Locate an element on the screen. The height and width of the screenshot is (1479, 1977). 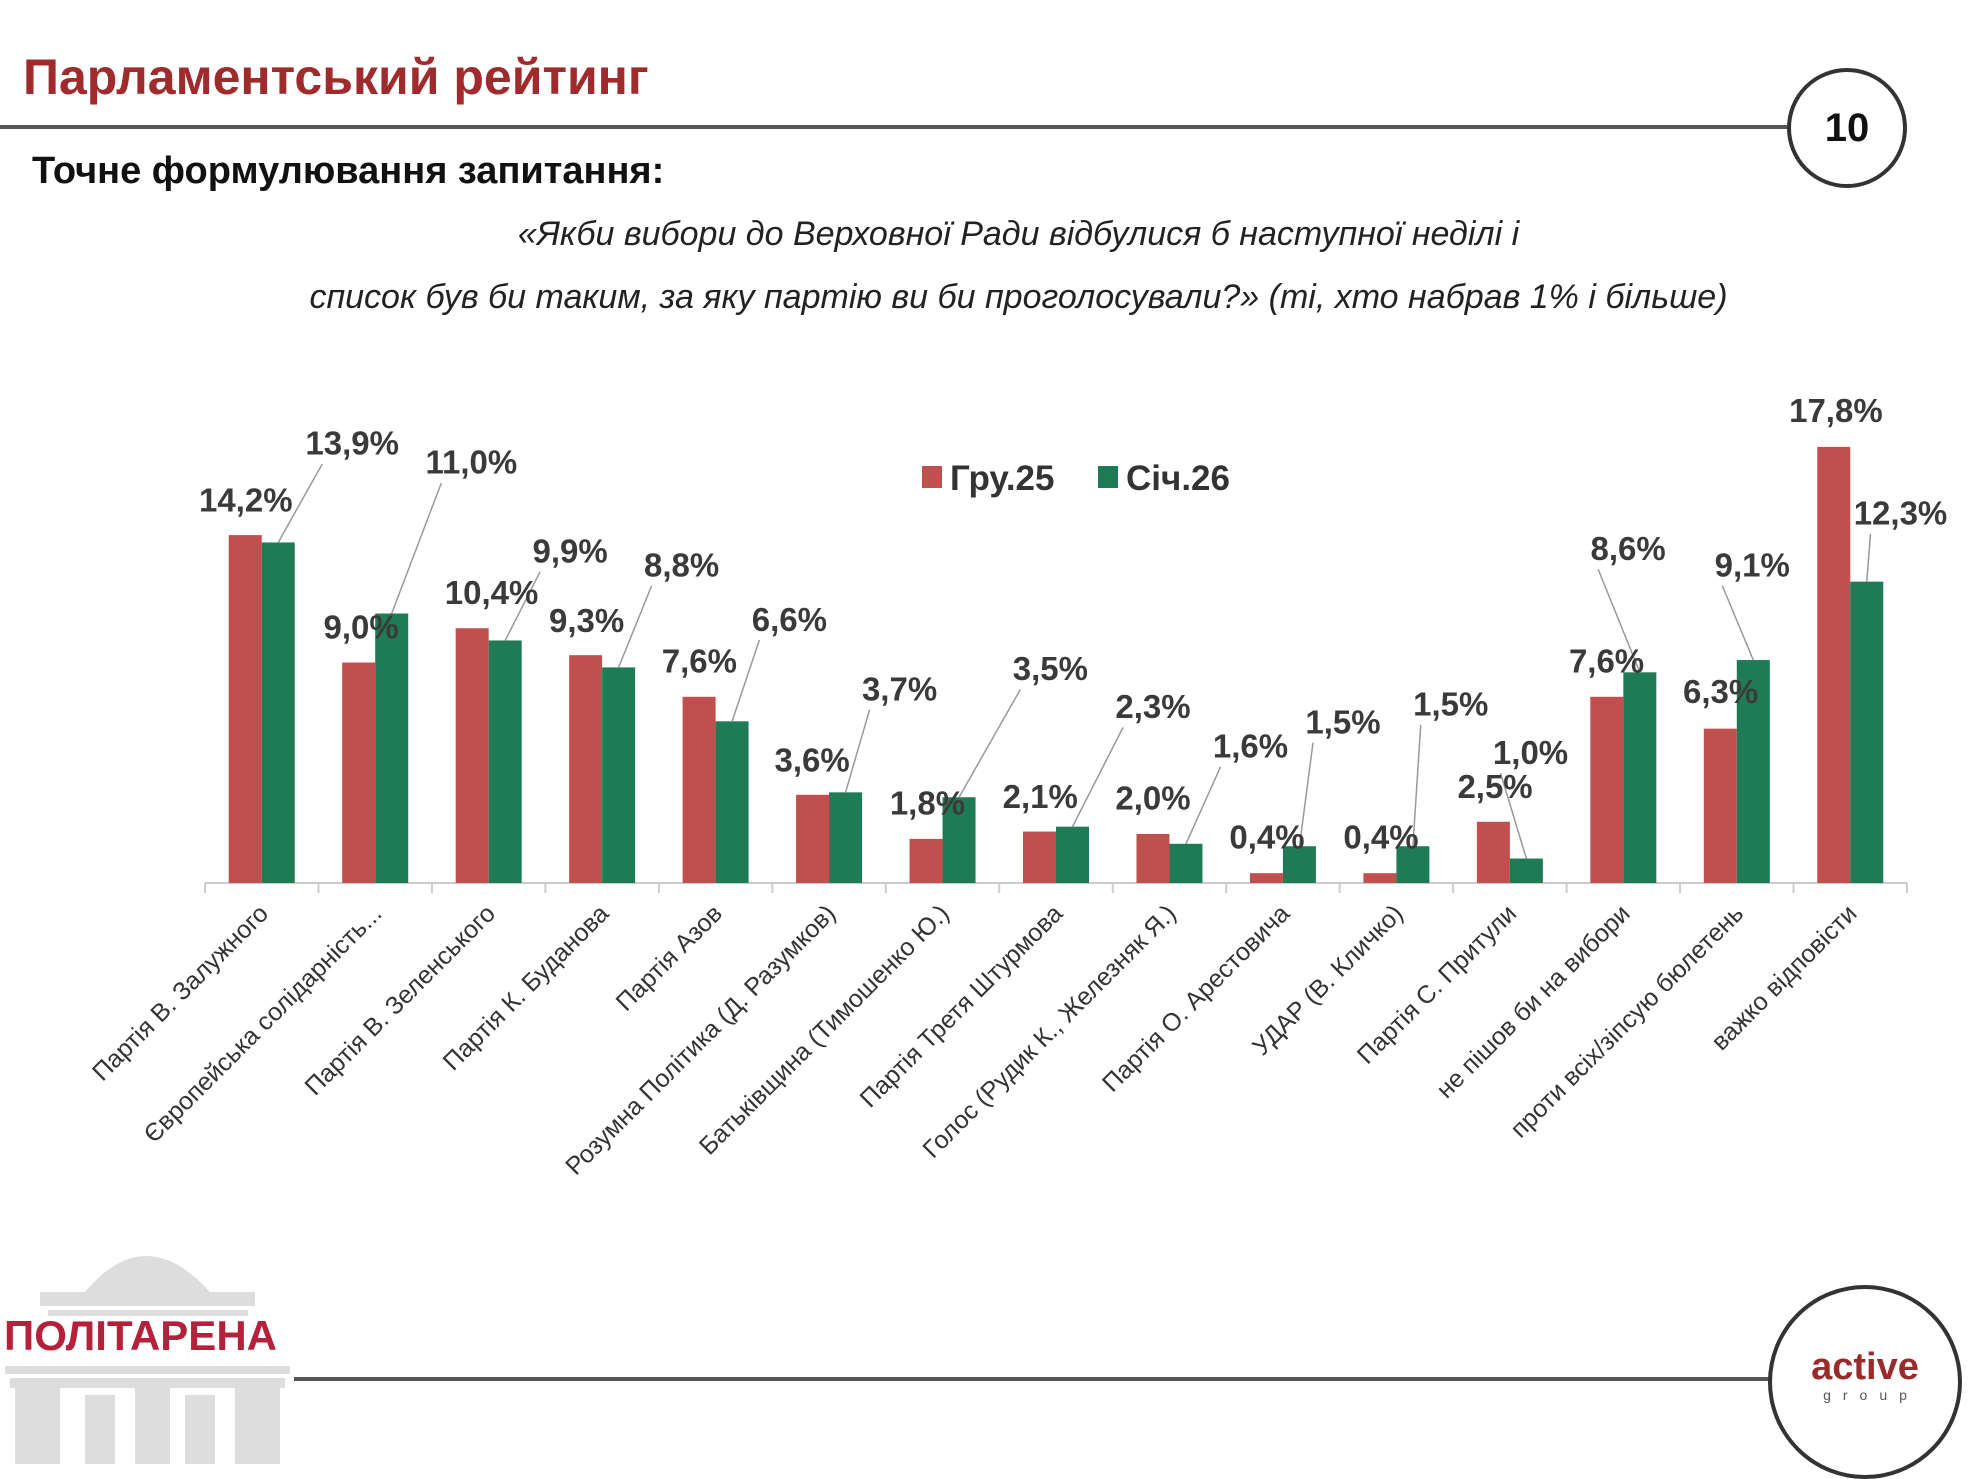
footer-divider is located at coordinates (1039, 1379).